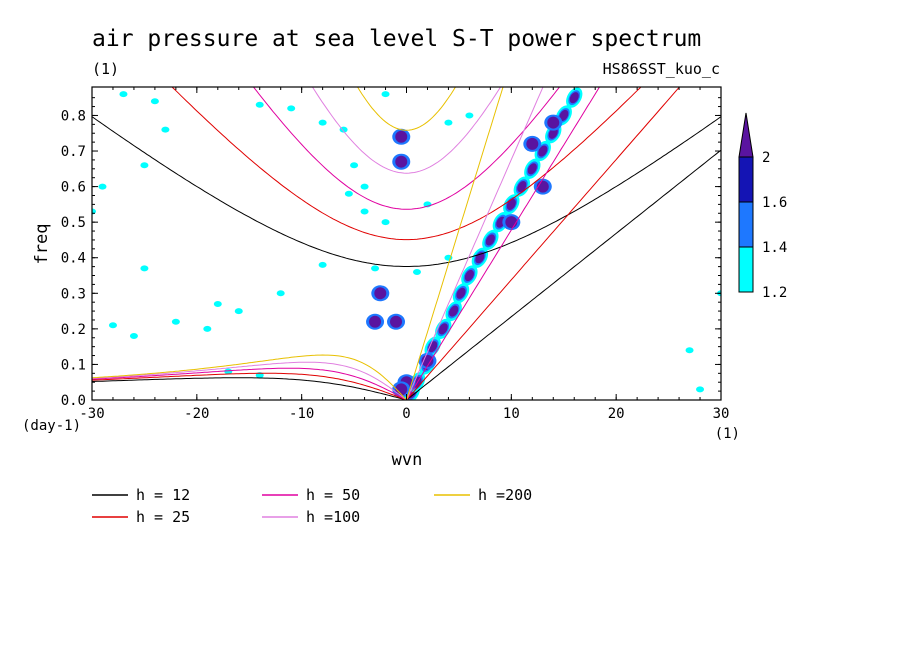  What do you see at coordinates (73, 401) in the screenshot?
I see `y-tick-label: 0.0` at bounding box center [73, 401].